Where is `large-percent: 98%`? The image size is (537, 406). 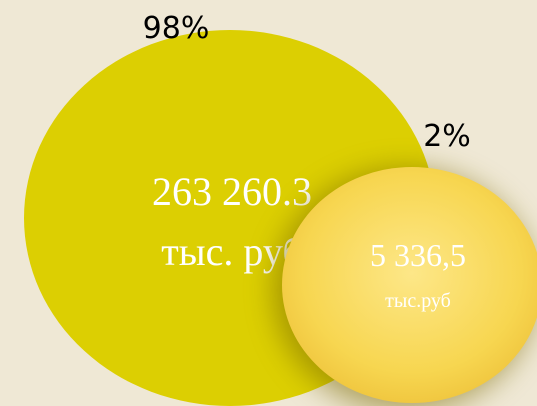
large-percent: 98% is located at coordinates (176, 28).